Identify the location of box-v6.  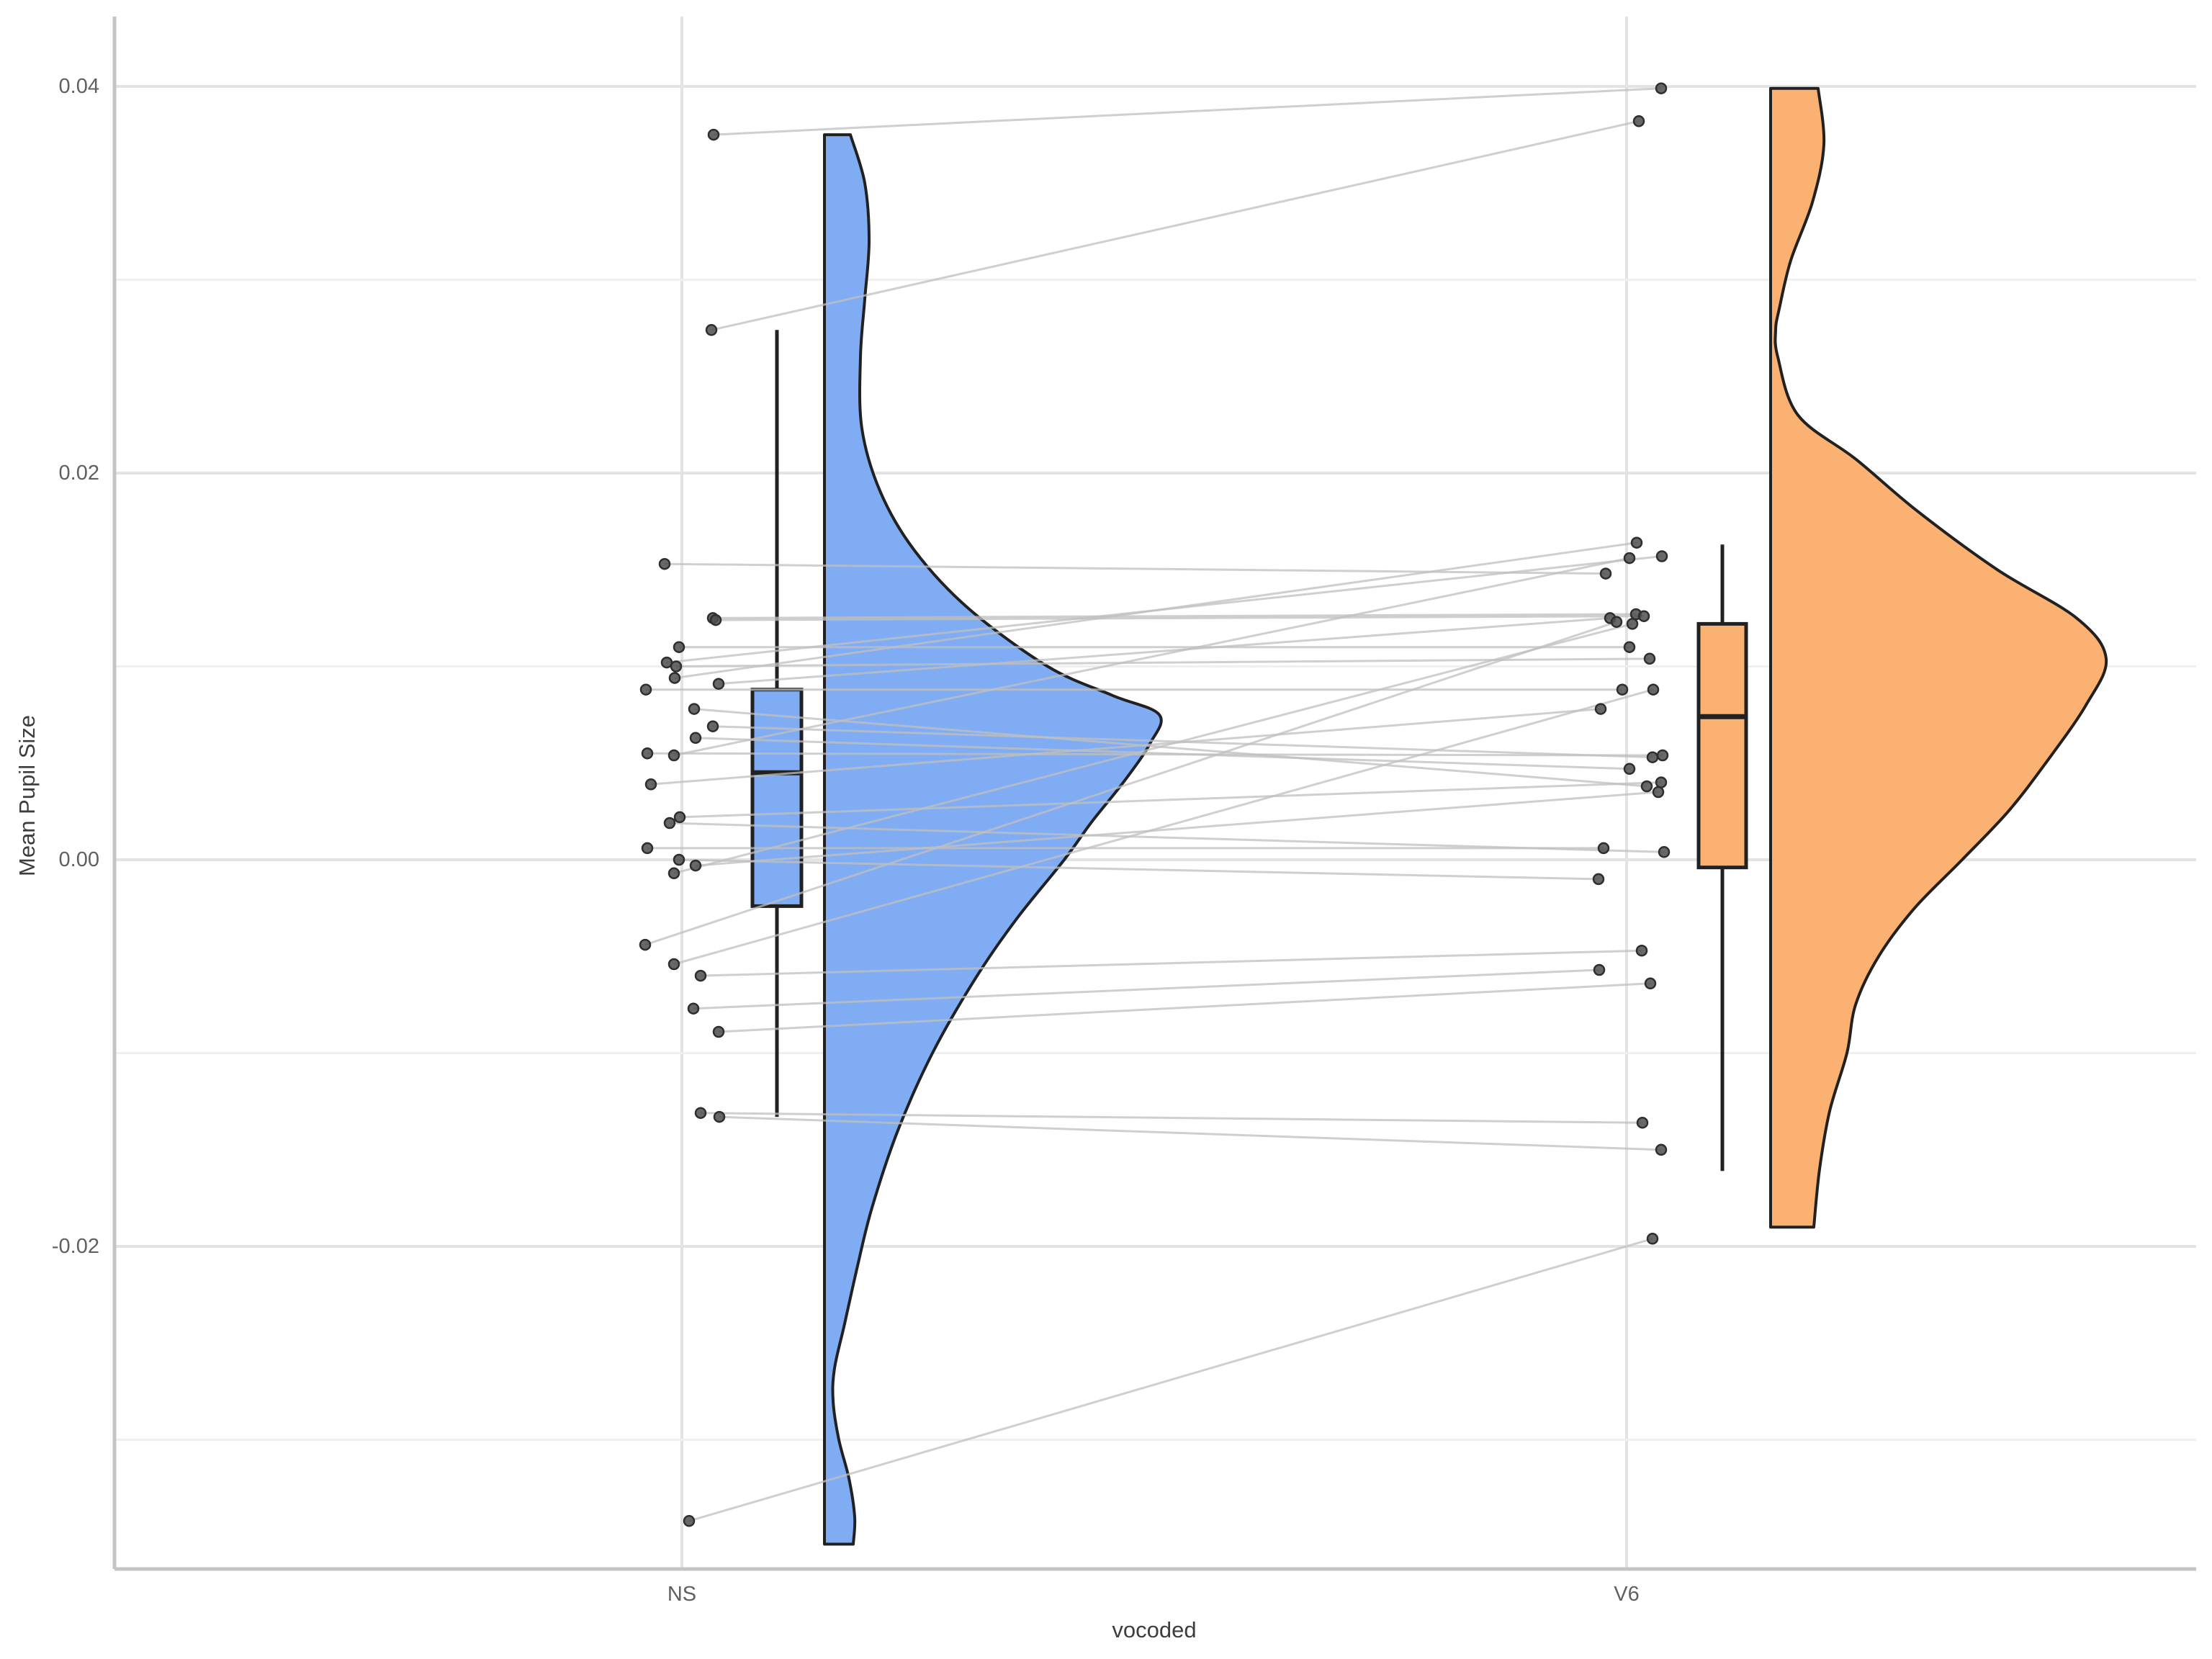
(1722, 746).